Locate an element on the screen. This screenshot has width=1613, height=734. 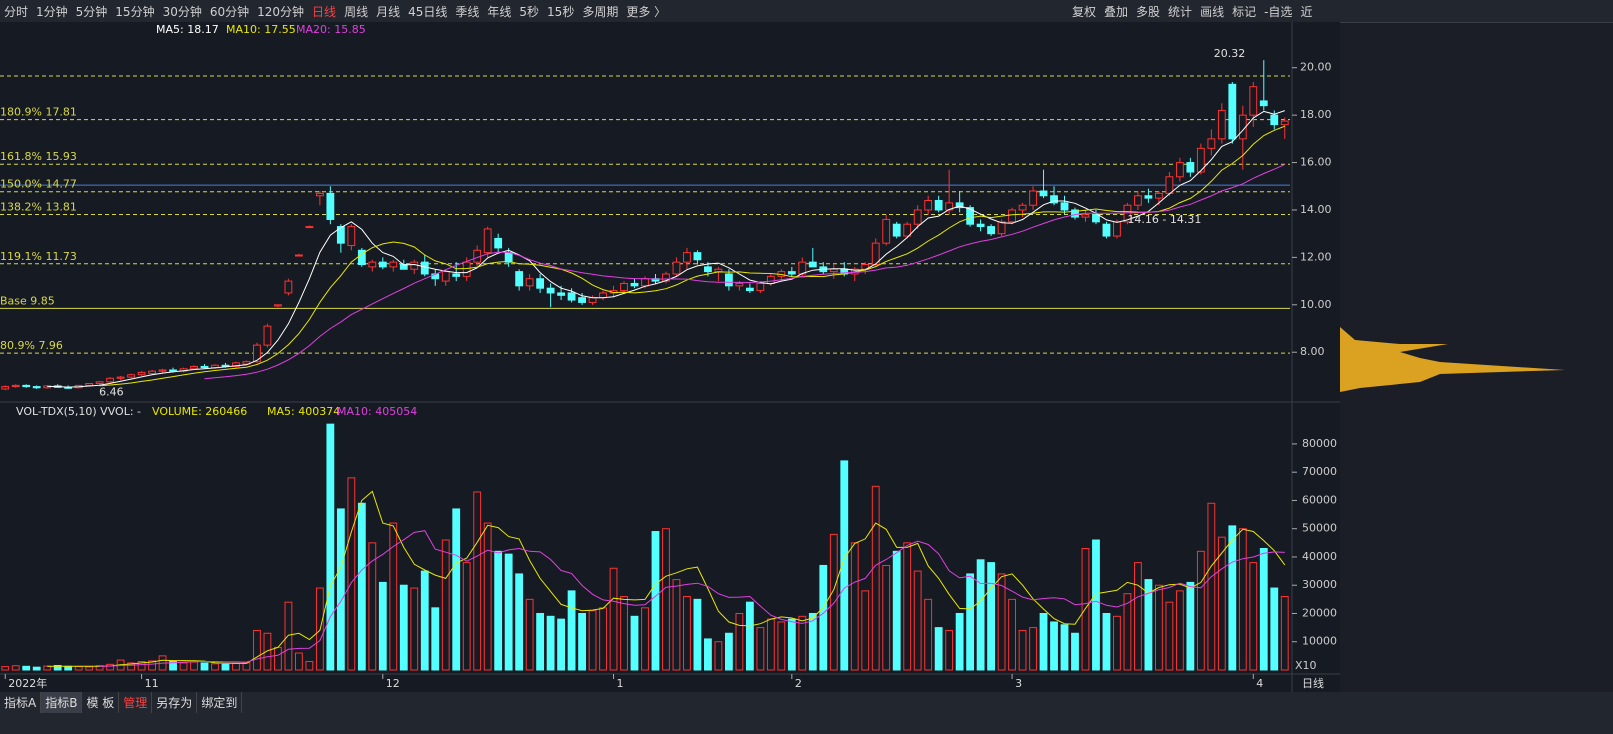
period-button: 15分钟 is located at coordinates (135, 12).